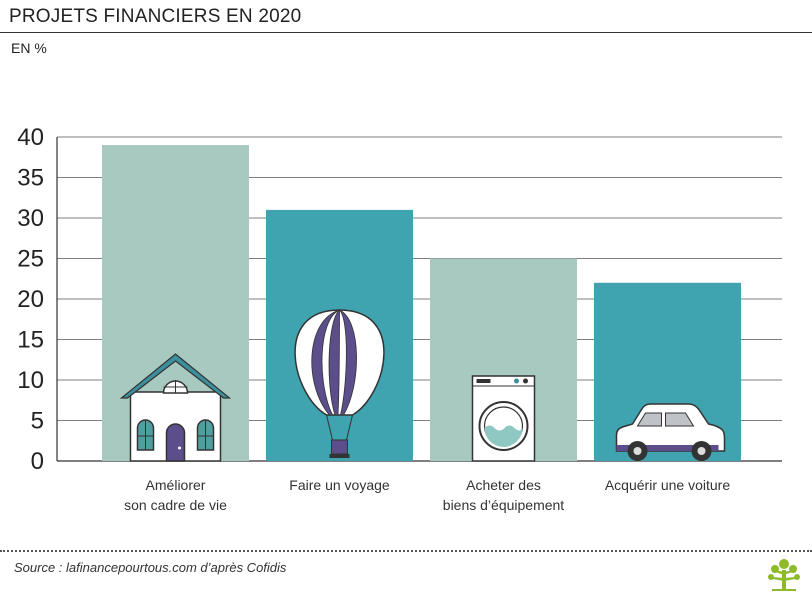  What do you see at coordinates (503, 495) in the screenshot?
I see `x-tick-label: Acheter des biens d’équipement` at bounding box center [503, 495].